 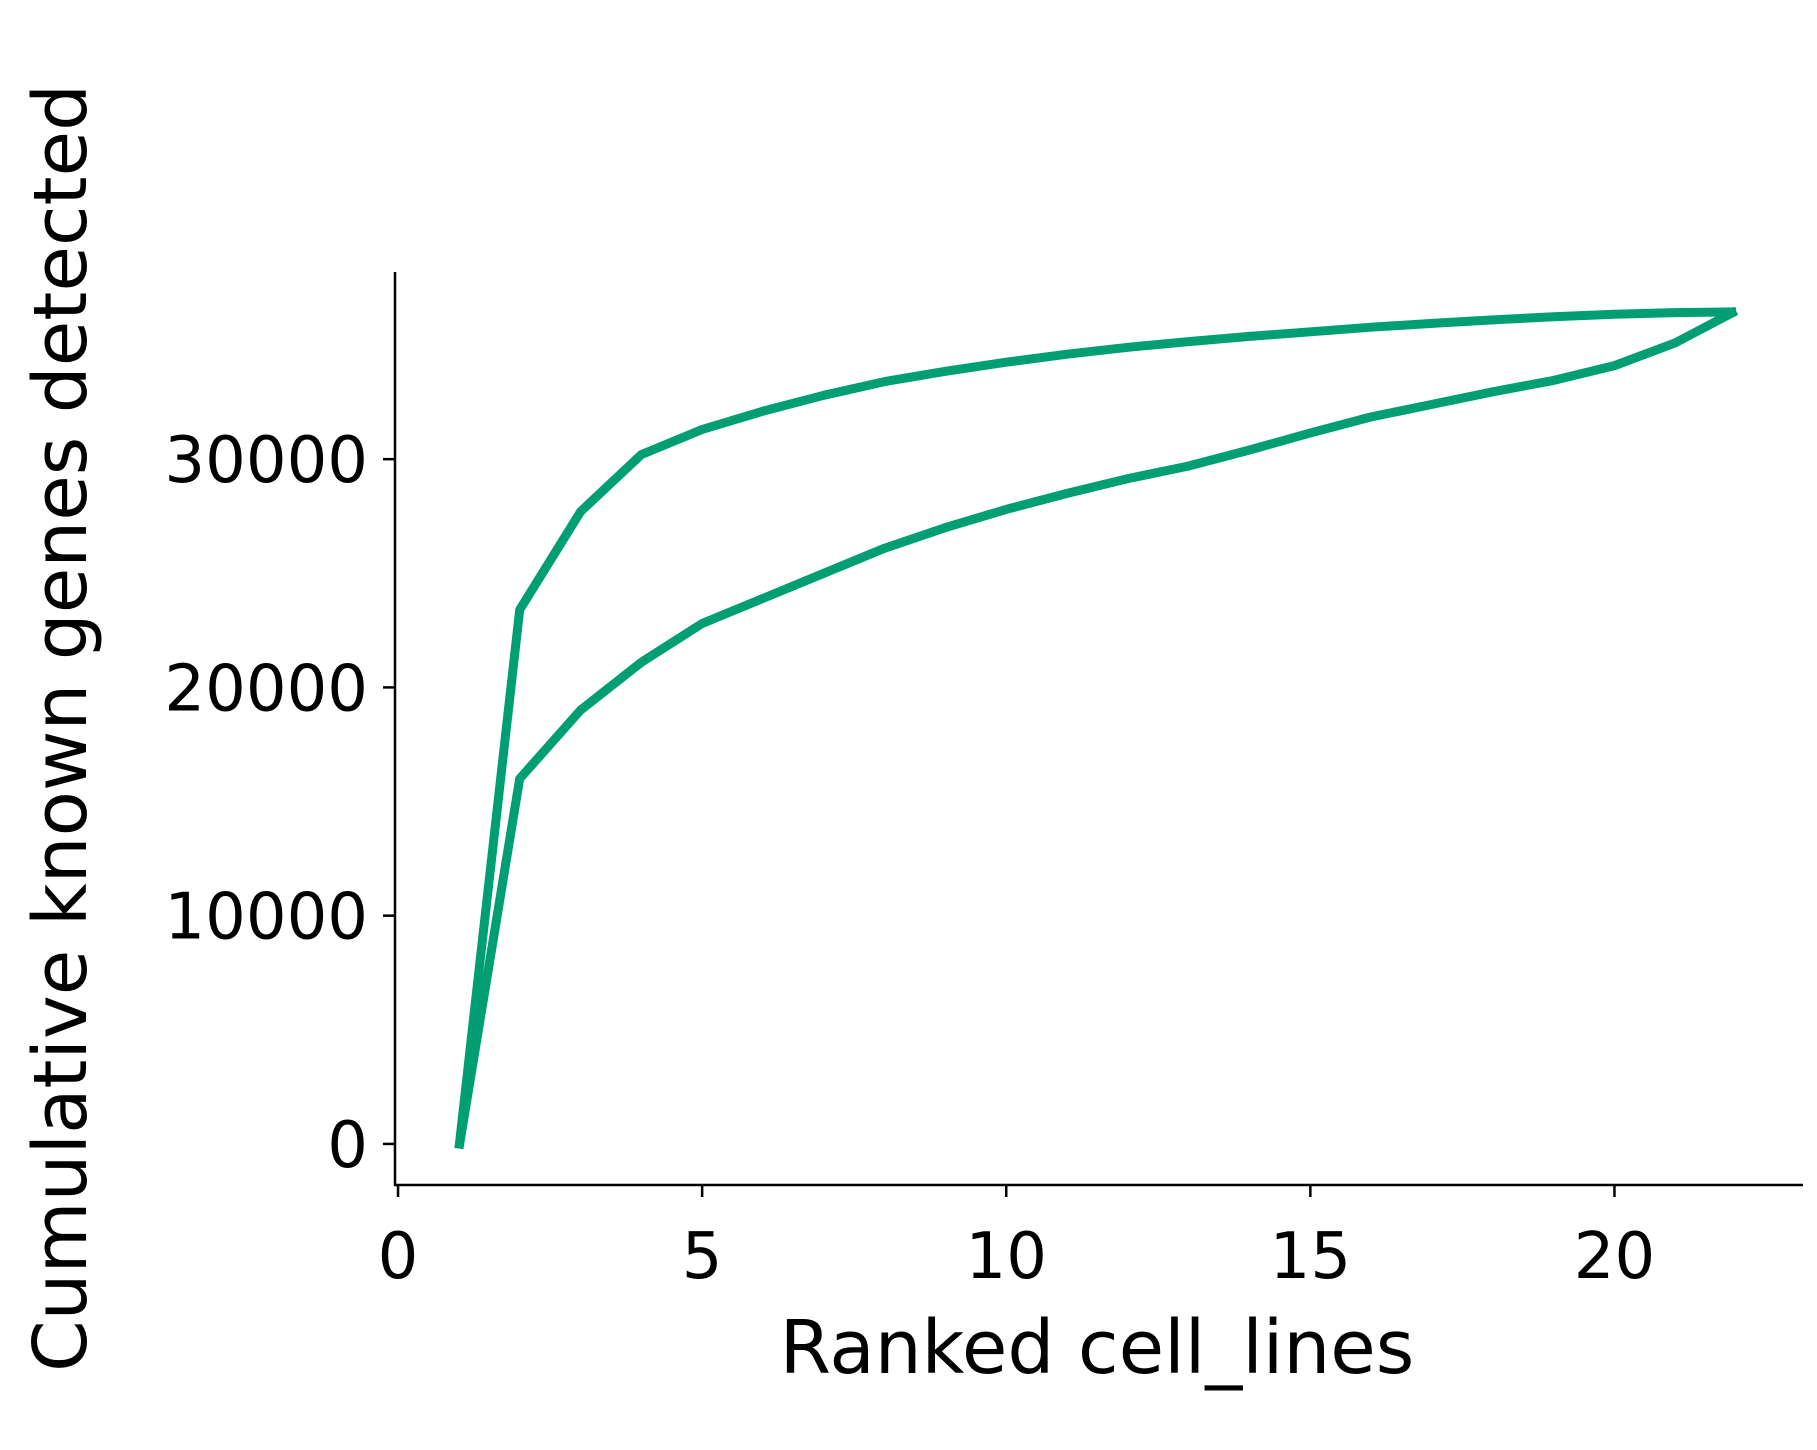 What do you see at coordinates (1614, 1257) in the screenshot?
I see `x-tick-label: 20` at bounding box center [1614, 1257].